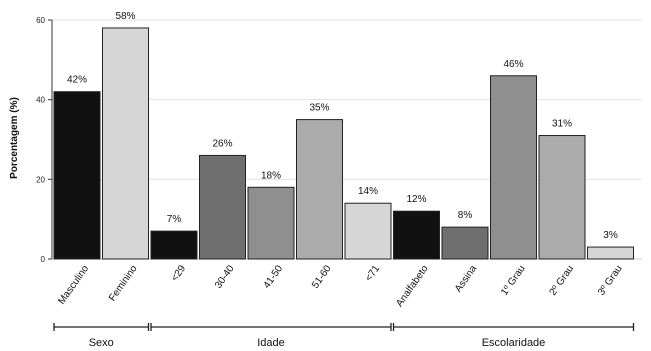 The height and width of the screenshot is (351, 651). I want to click on category-label: 51-60, so click(322, 277).